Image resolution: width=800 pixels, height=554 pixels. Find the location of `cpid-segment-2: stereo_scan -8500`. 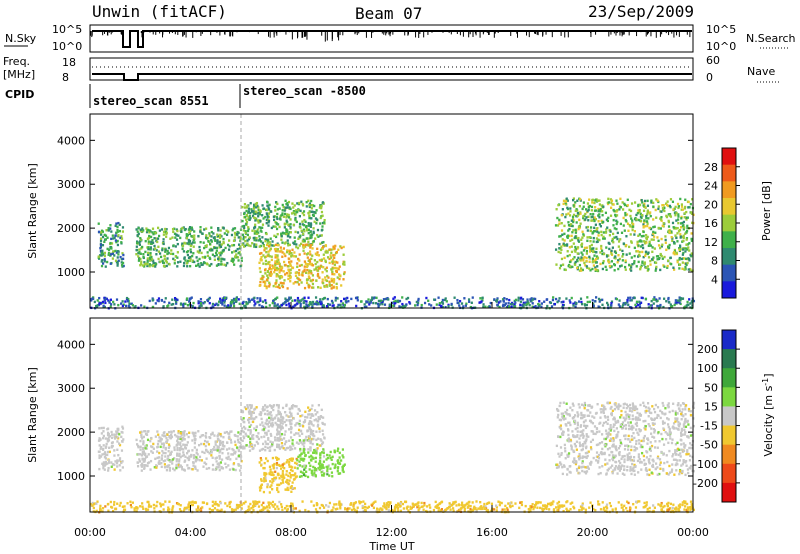

cpid-segment-2: stereo_scan -8500 is located at coordinates (304, 91).